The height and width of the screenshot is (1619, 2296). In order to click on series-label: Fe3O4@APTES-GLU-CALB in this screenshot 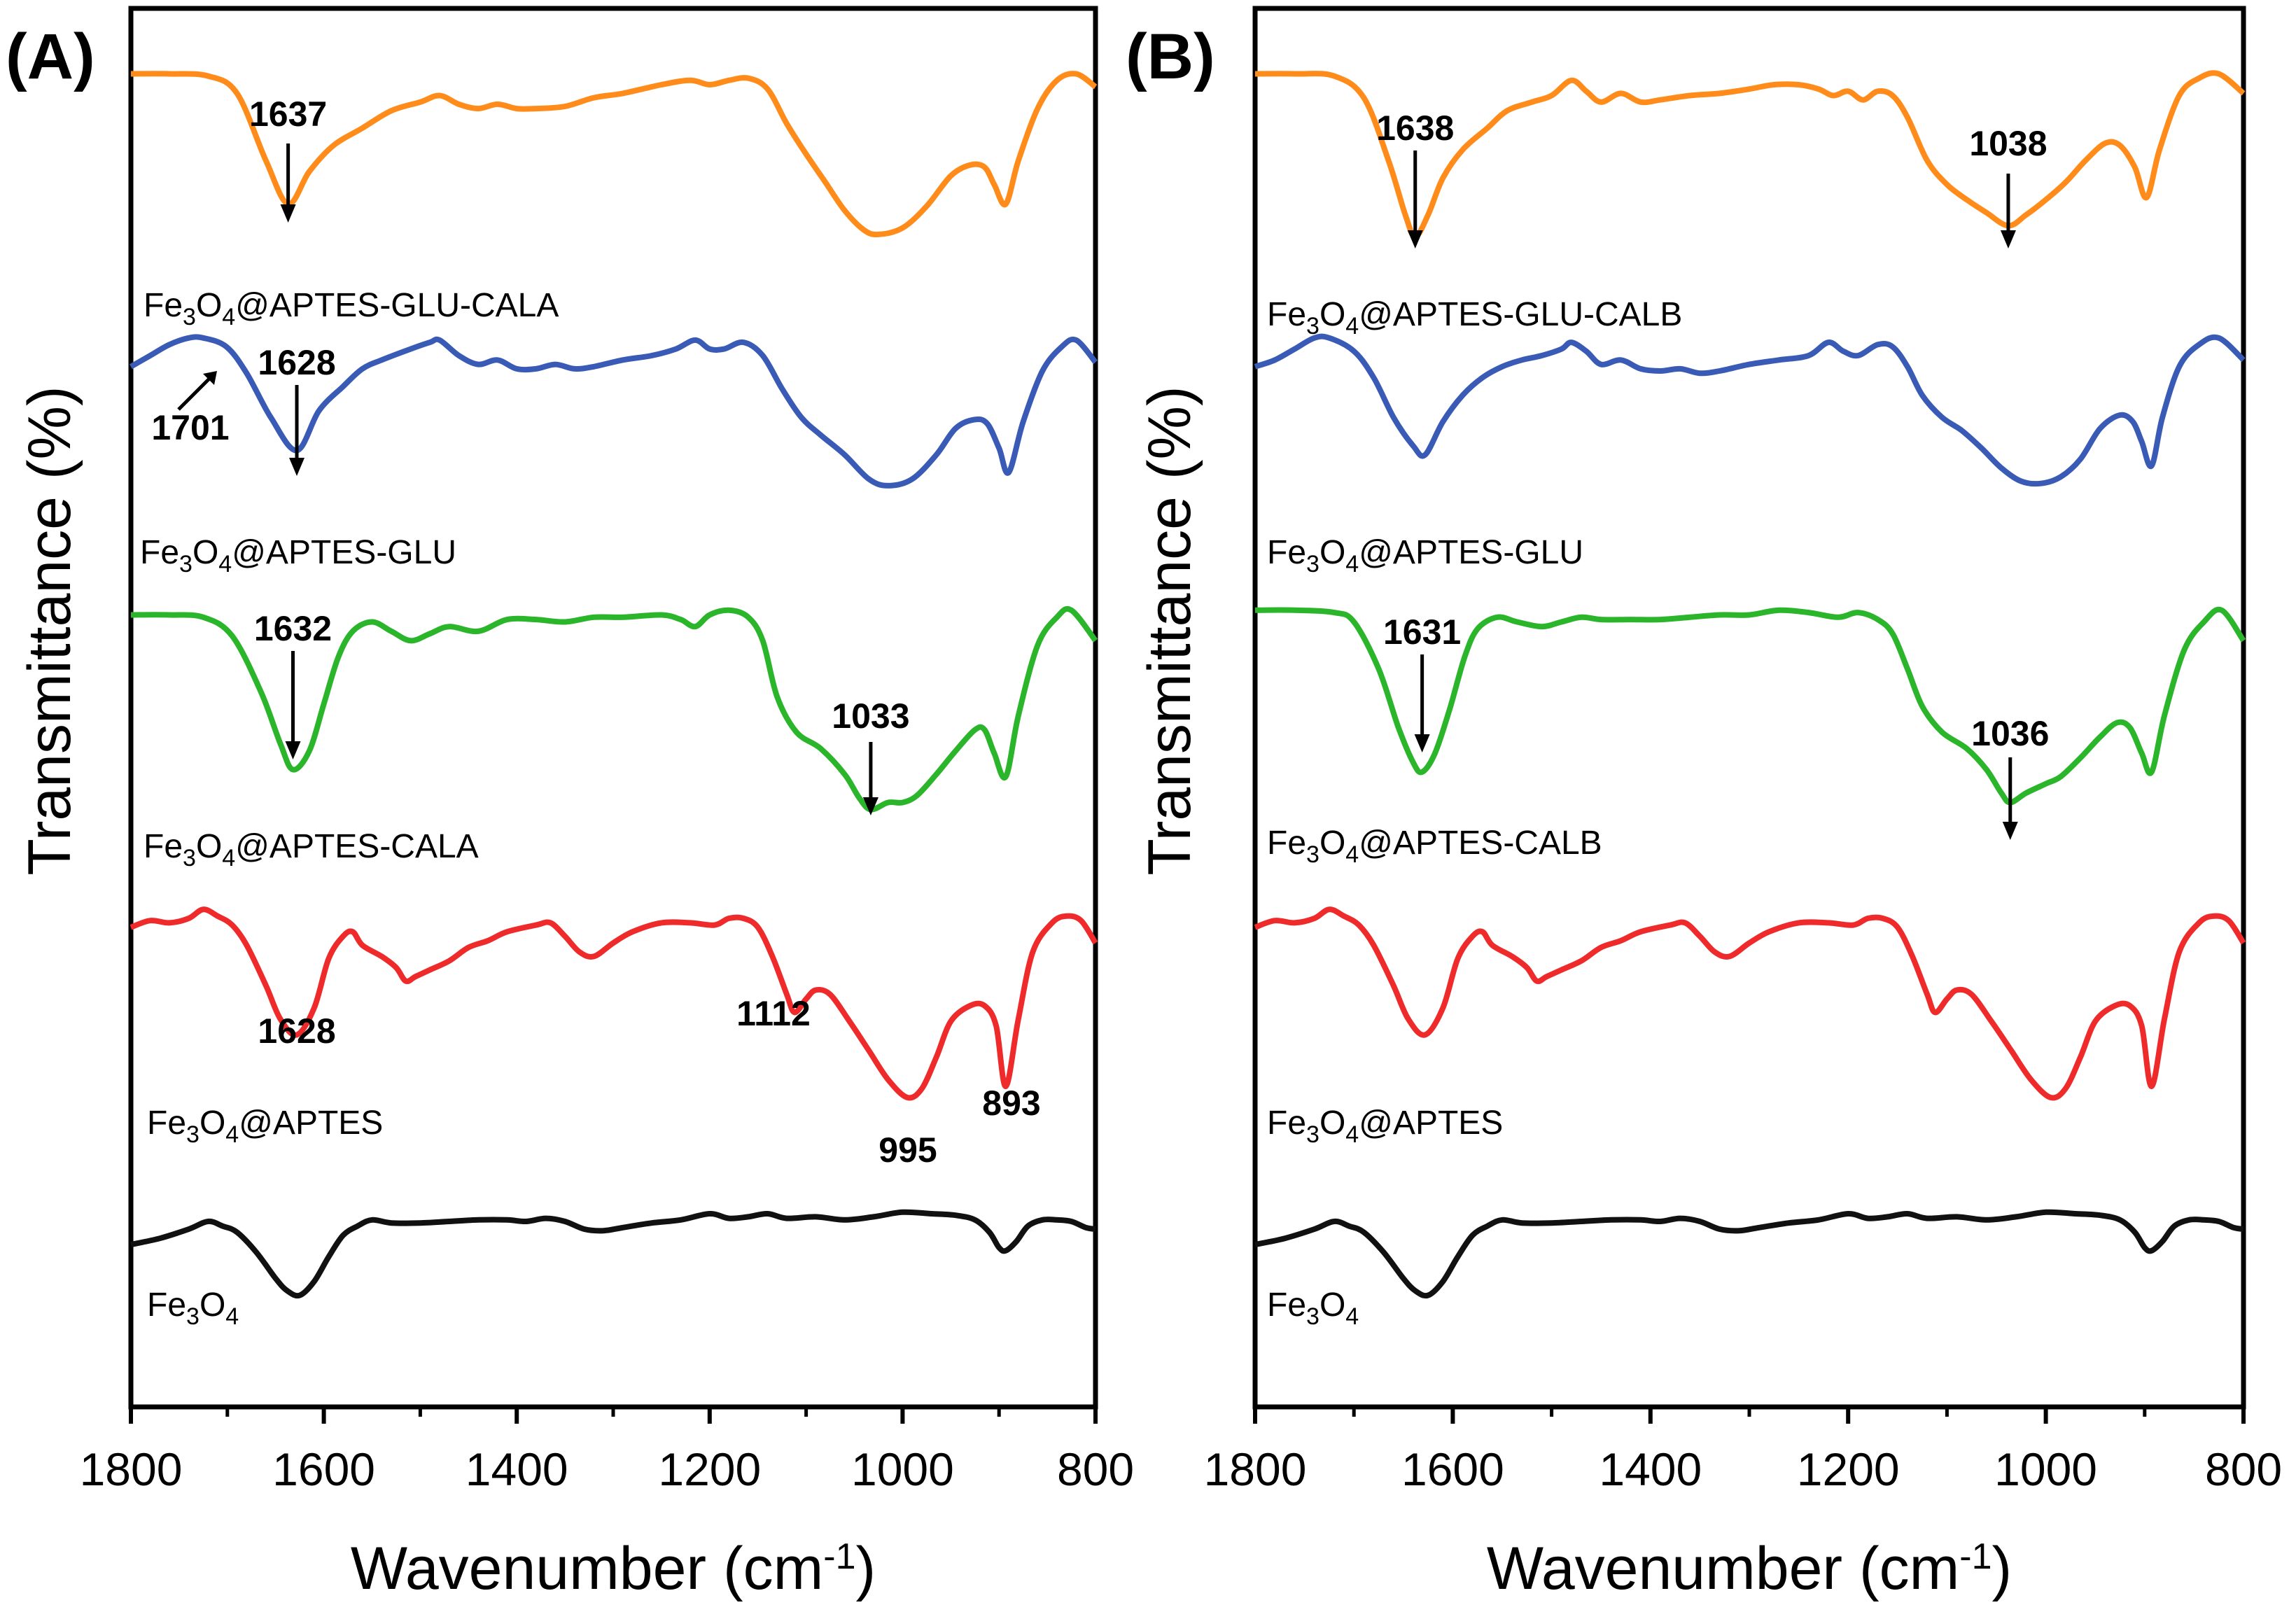, I will do `click(1474, 317)`.